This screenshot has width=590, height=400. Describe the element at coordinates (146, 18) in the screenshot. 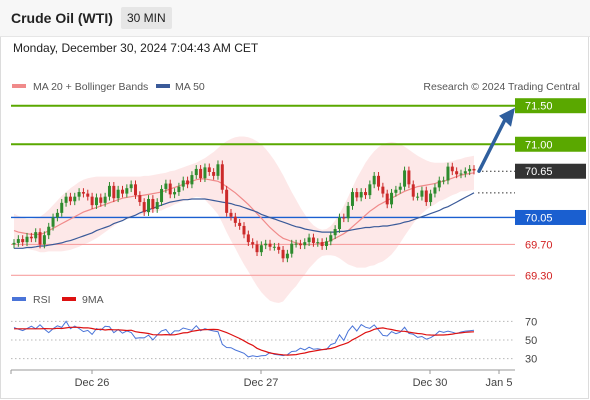

I see `timeframe-badge: 30 MIN` at that location.